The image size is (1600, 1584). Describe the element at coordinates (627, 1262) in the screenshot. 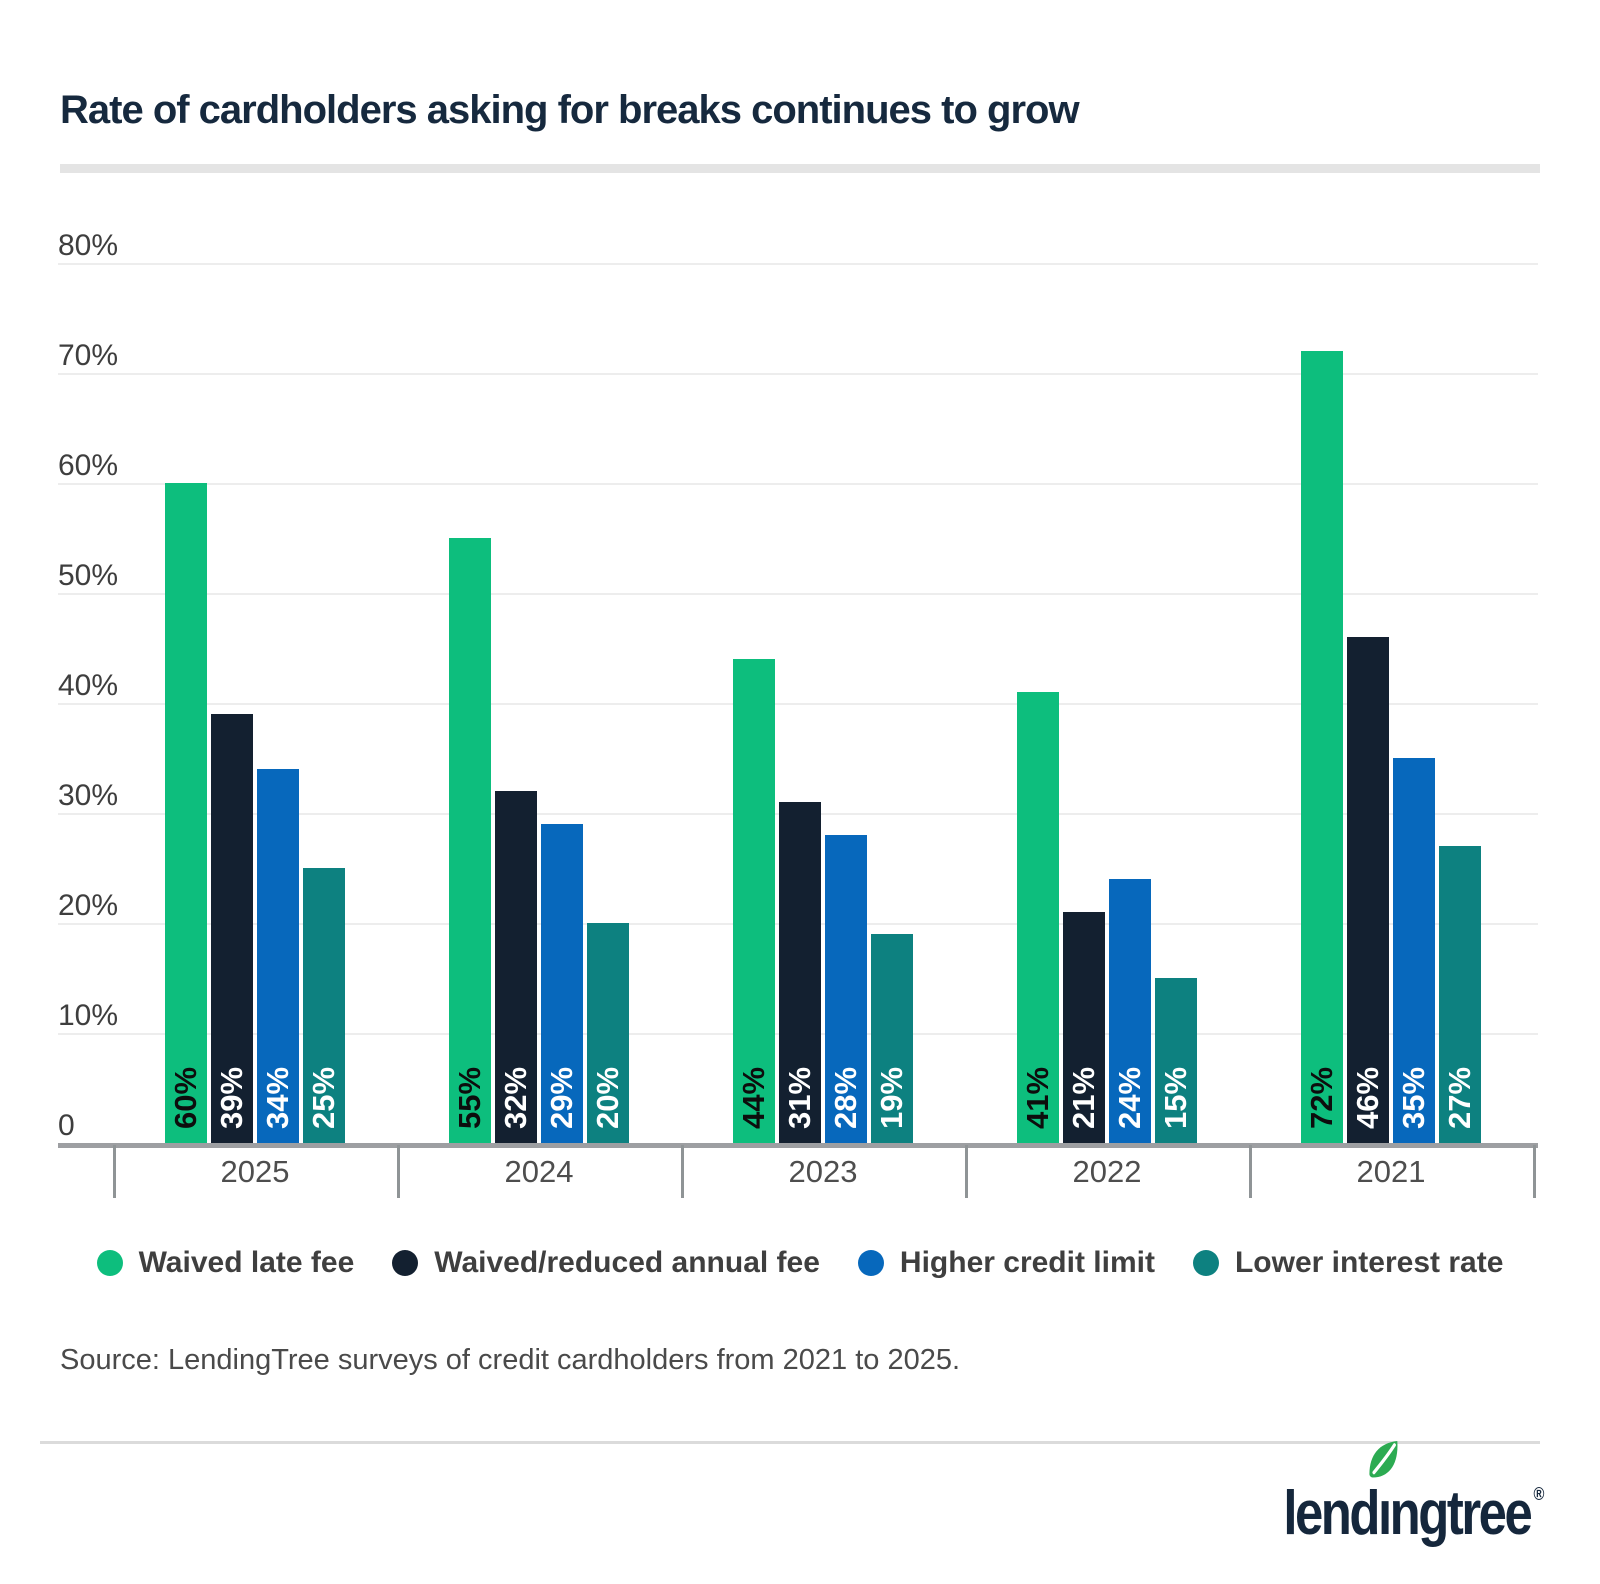

I see `legend-label: Waived/reduced annual fee` at that location.